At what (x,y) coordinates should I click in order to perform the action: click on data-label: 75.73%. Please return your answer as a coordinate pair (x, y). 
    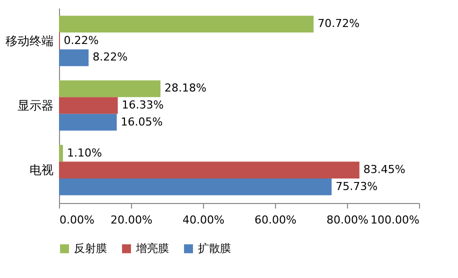
    Looking at the image, I should click on (357, 186).